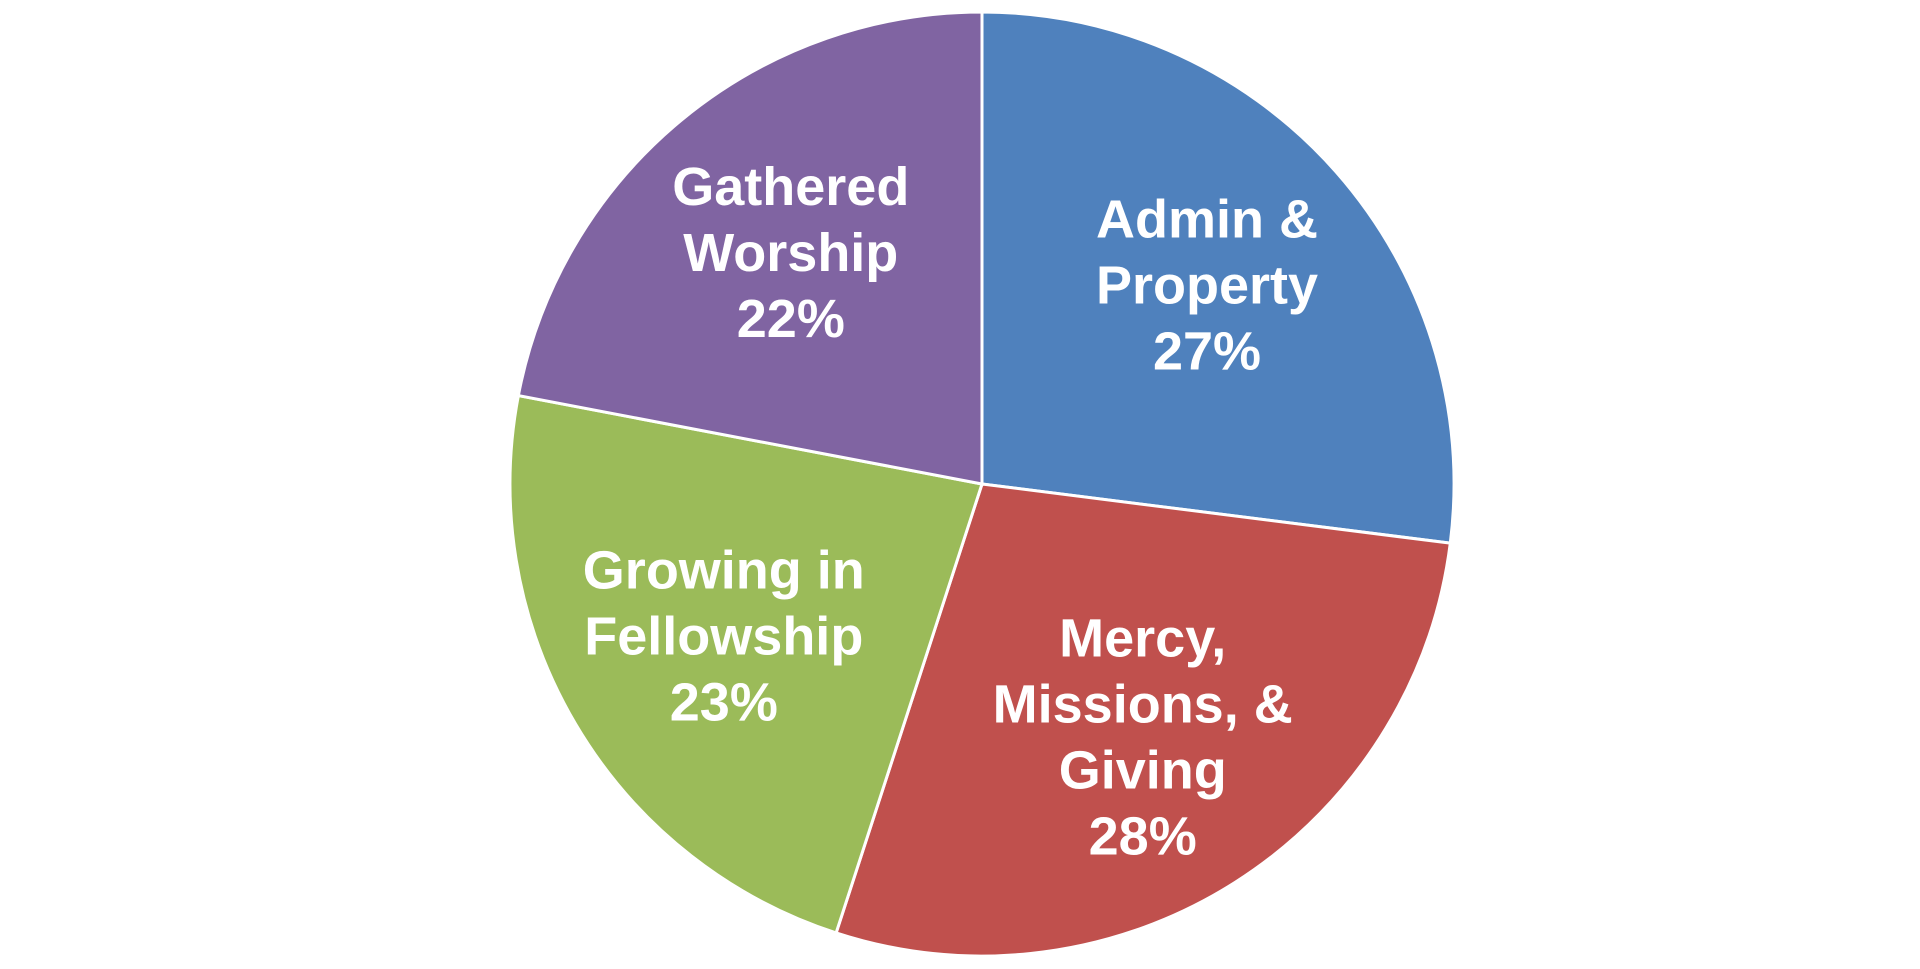  Describe the element at coordinates (1143, 704) in the screenshot. I see `slice-category-label: Missions, &` at that location.